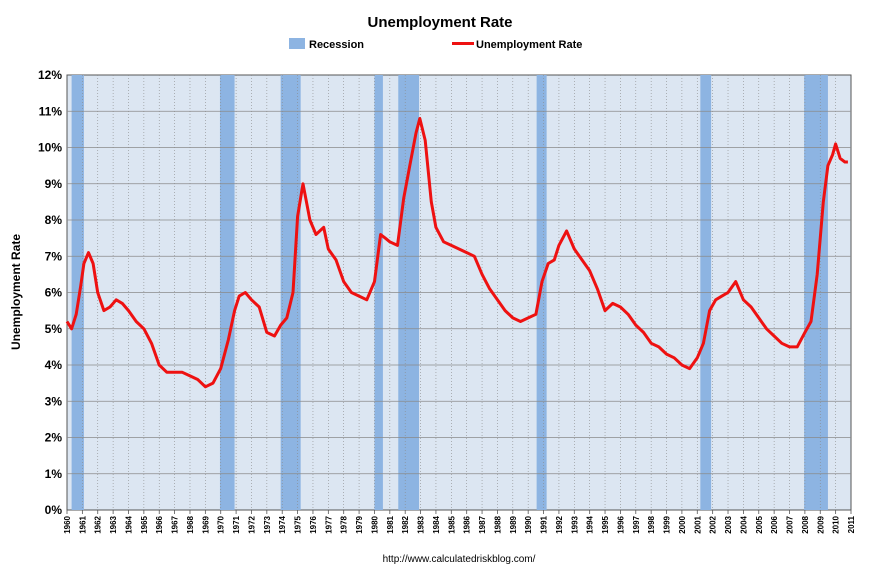  Describe the element at coordinates (405, 524) in the screenshot. I see `x-tick-label: 1982` at that location.